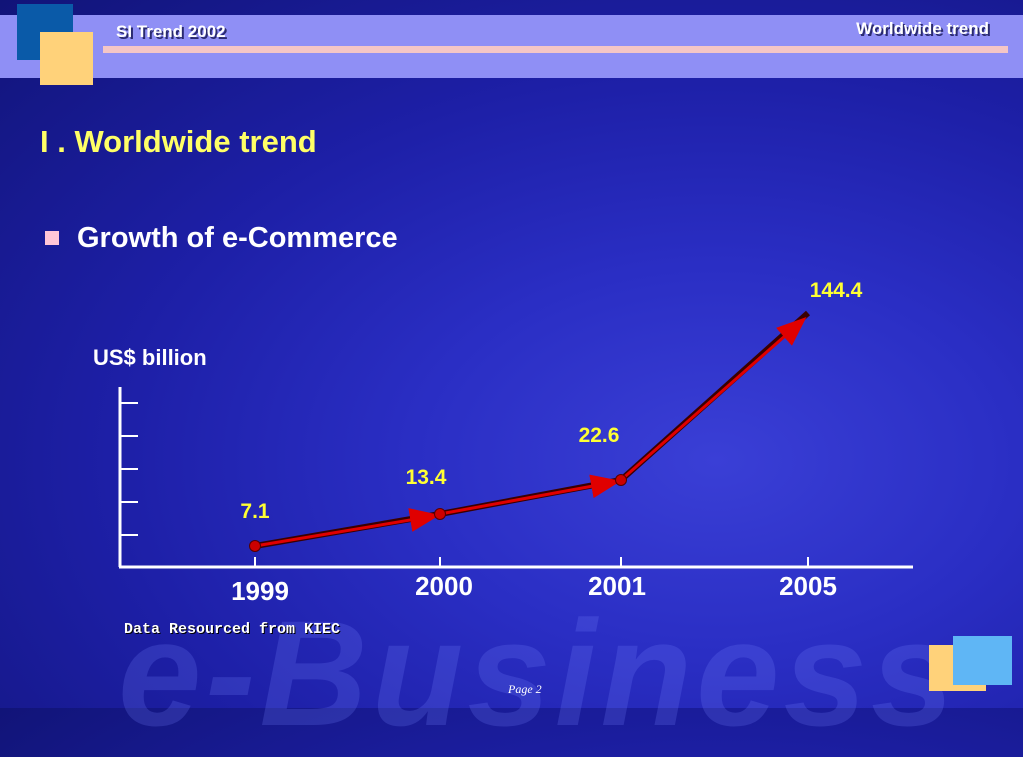 The image size is (1023, 757). What do you see at coordinates (66, 58) in the screenshot?
I see `decor-square-yellow` at bounding box center [66, 58].